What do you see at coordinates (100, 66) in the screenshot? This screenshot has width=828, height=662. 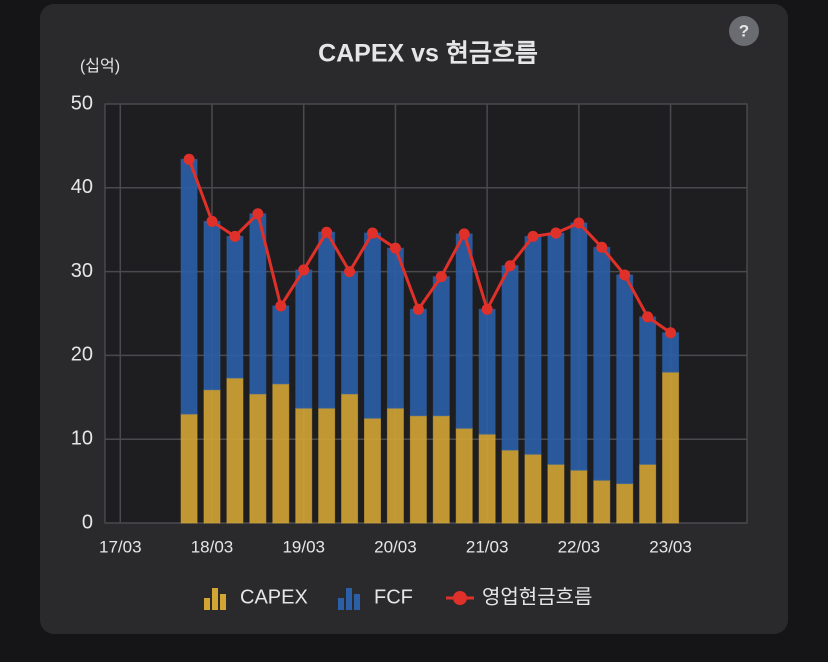 I see `y-axis-unit: (십억)` at bounding box center [100, 66].